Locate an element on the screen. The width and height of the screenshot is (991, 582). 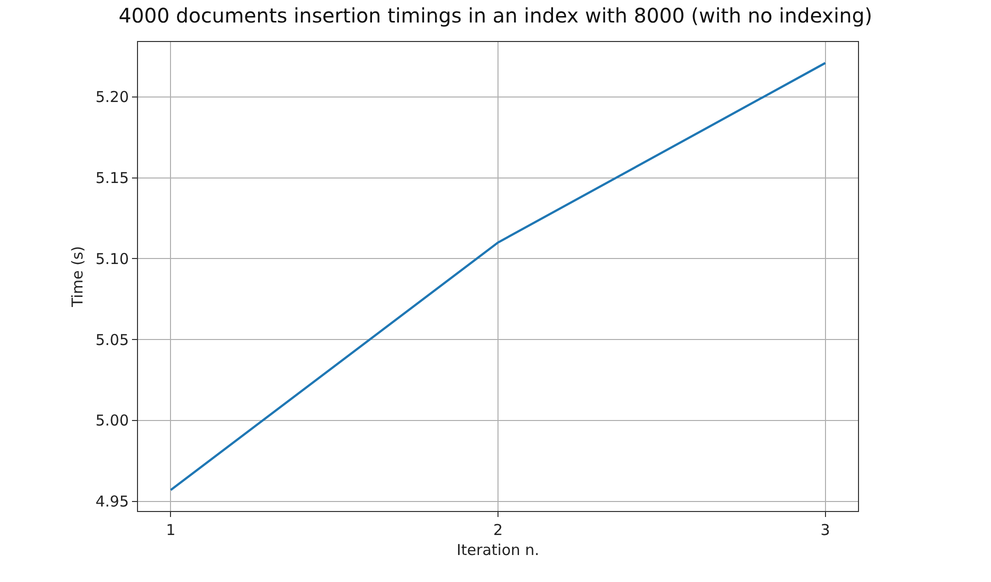
x-tick-label: 2 is located at coordinates (498, 530).